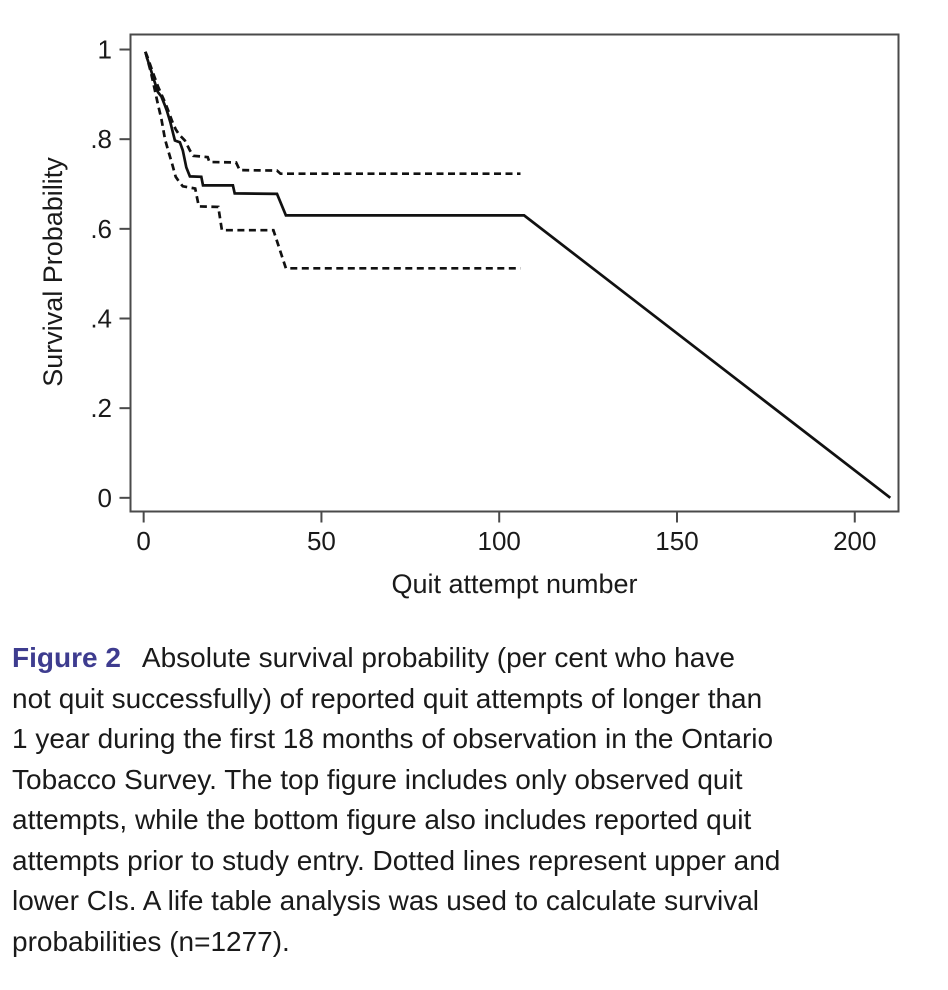 This screenshot has width=948, height=990. Describe the element at coordinates (101, 408) in the screenshot. I see `y-axis-tick-label: .2` at that location.